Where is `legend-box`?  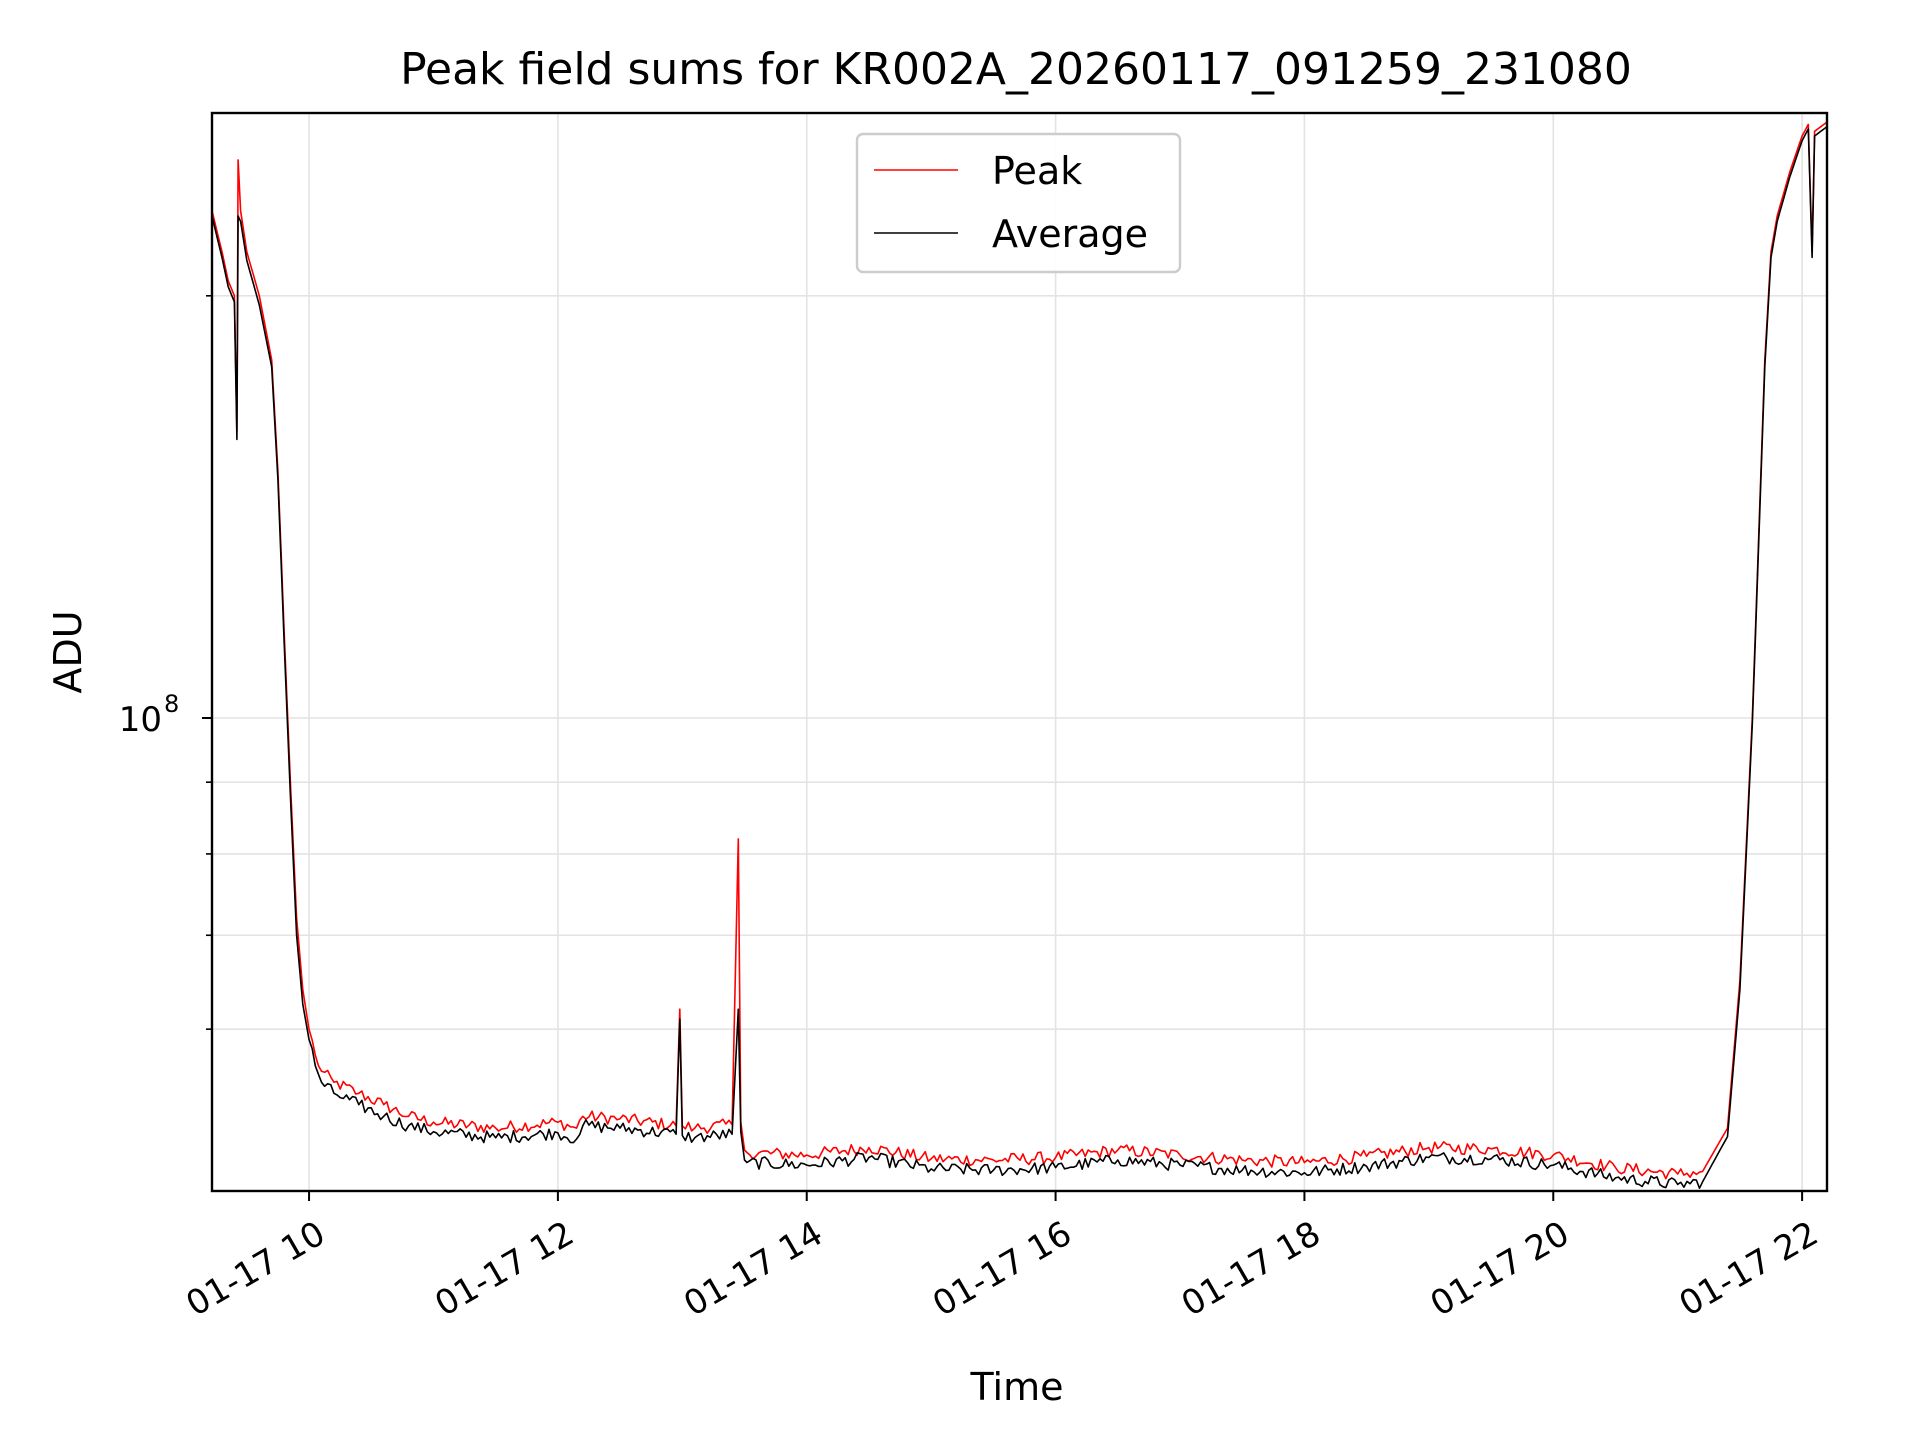
legend-box is located at coordinates (1018, 203).